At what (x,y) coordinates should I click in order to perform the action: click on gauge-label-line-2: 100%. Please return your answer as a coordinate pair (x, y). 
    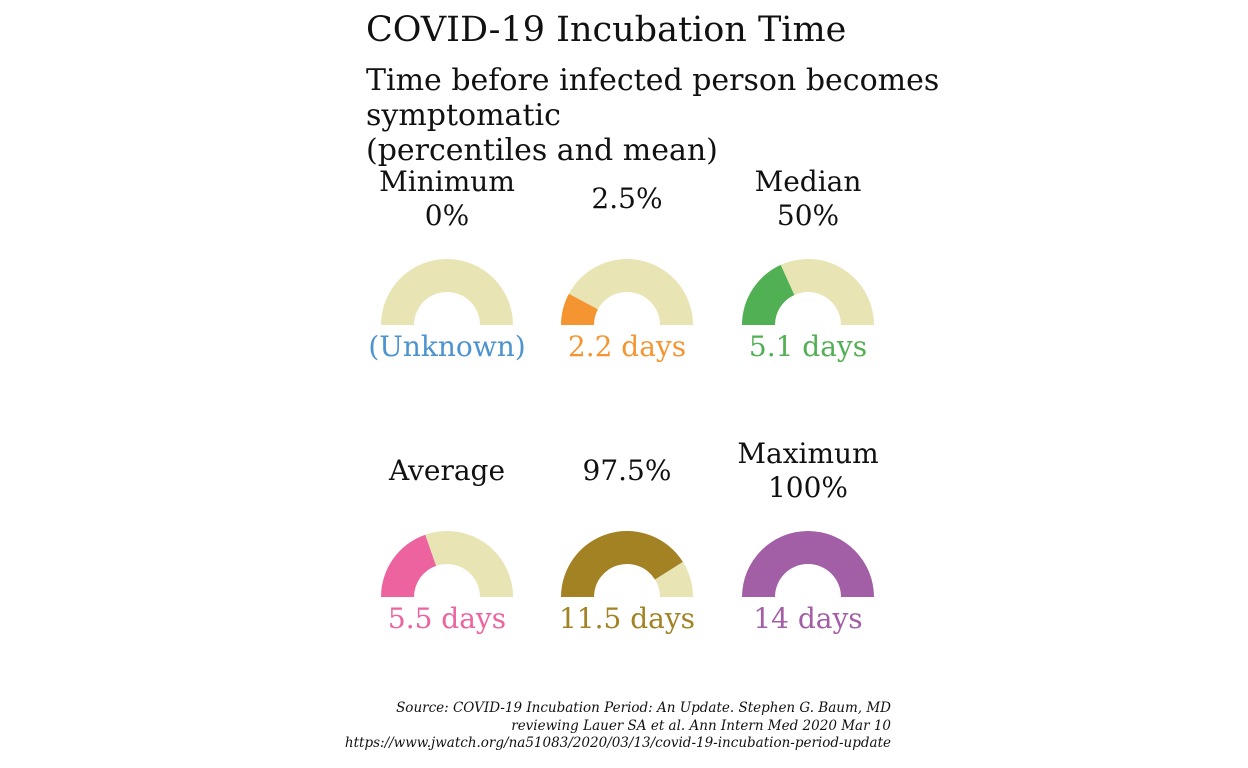
    Looking at the image, I should click on (808, 487).